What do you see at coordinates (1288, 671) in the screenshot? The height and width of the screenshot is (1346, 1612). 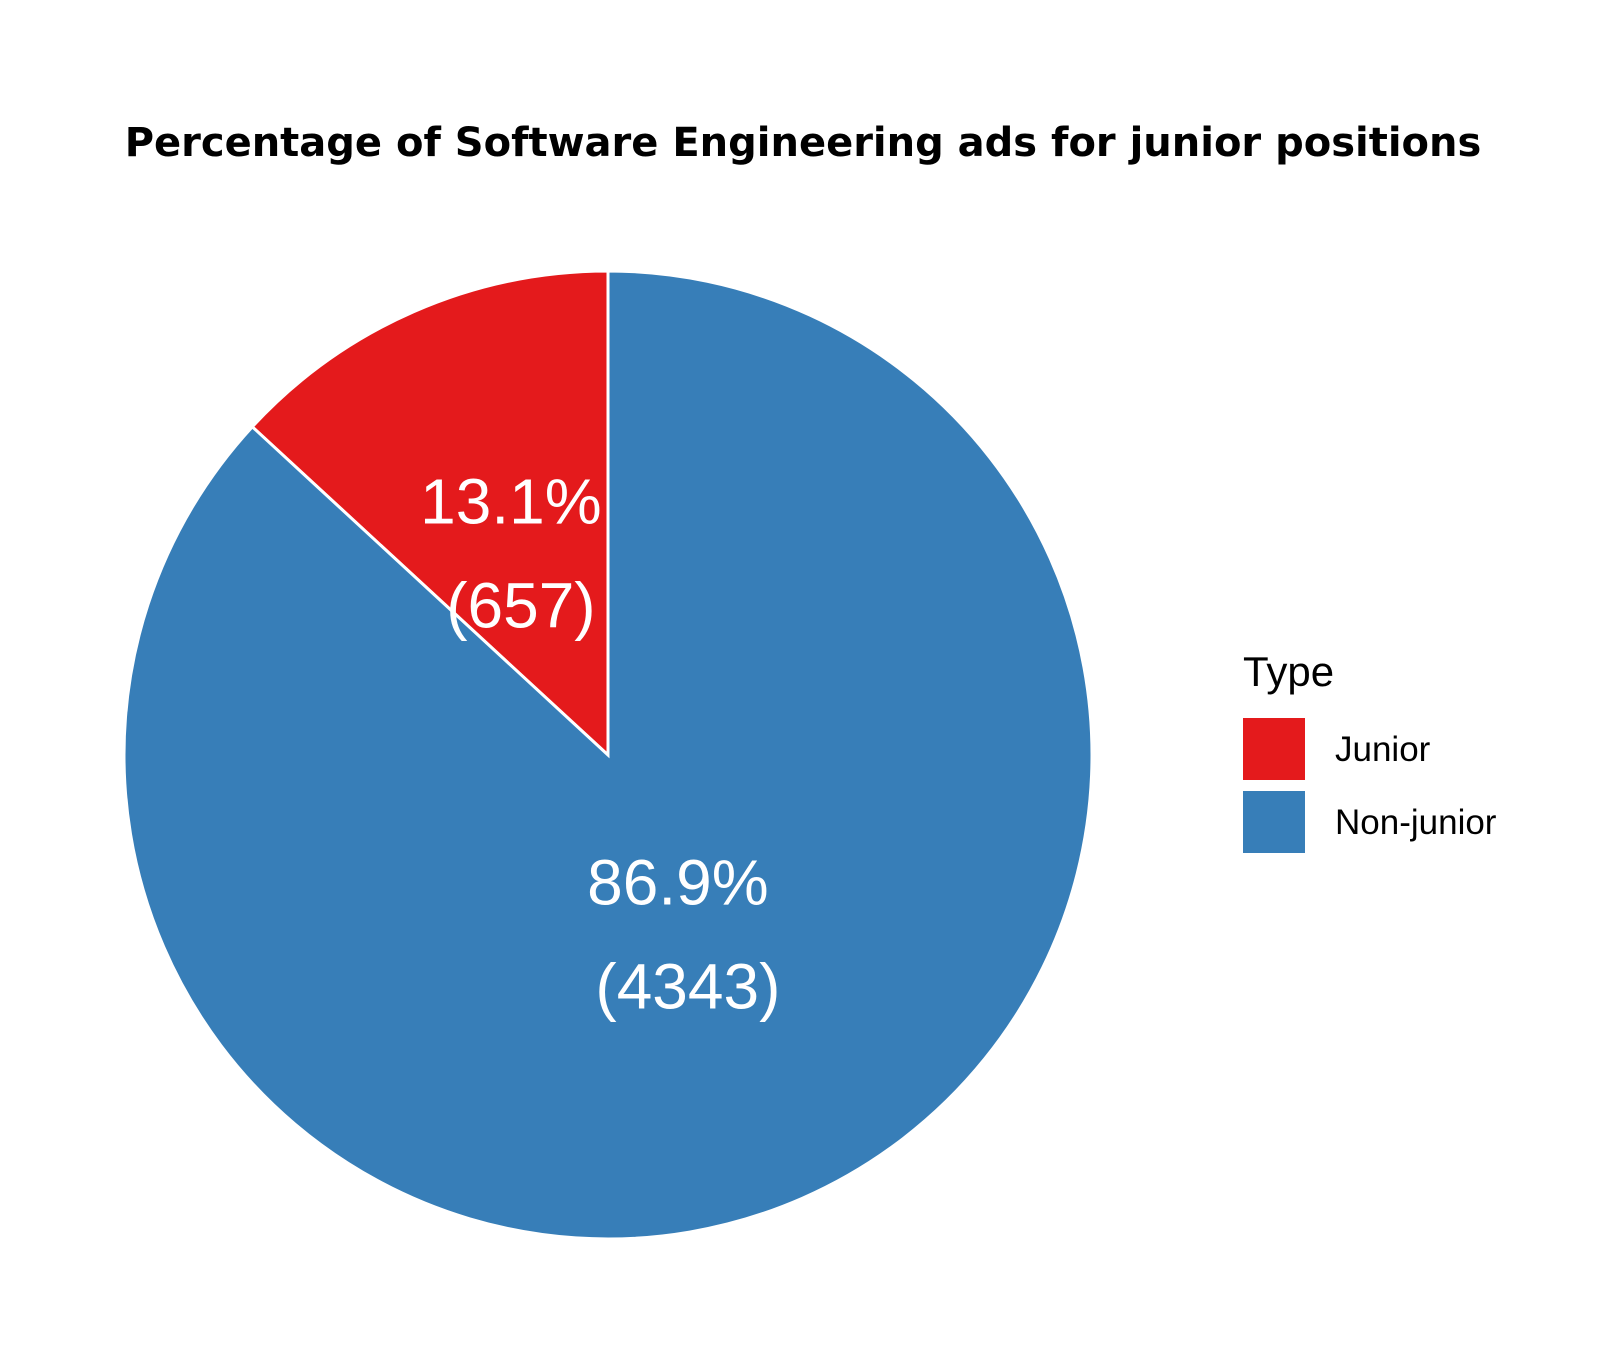 I see `legend-title: Type` at bounding box center [1288, 671].